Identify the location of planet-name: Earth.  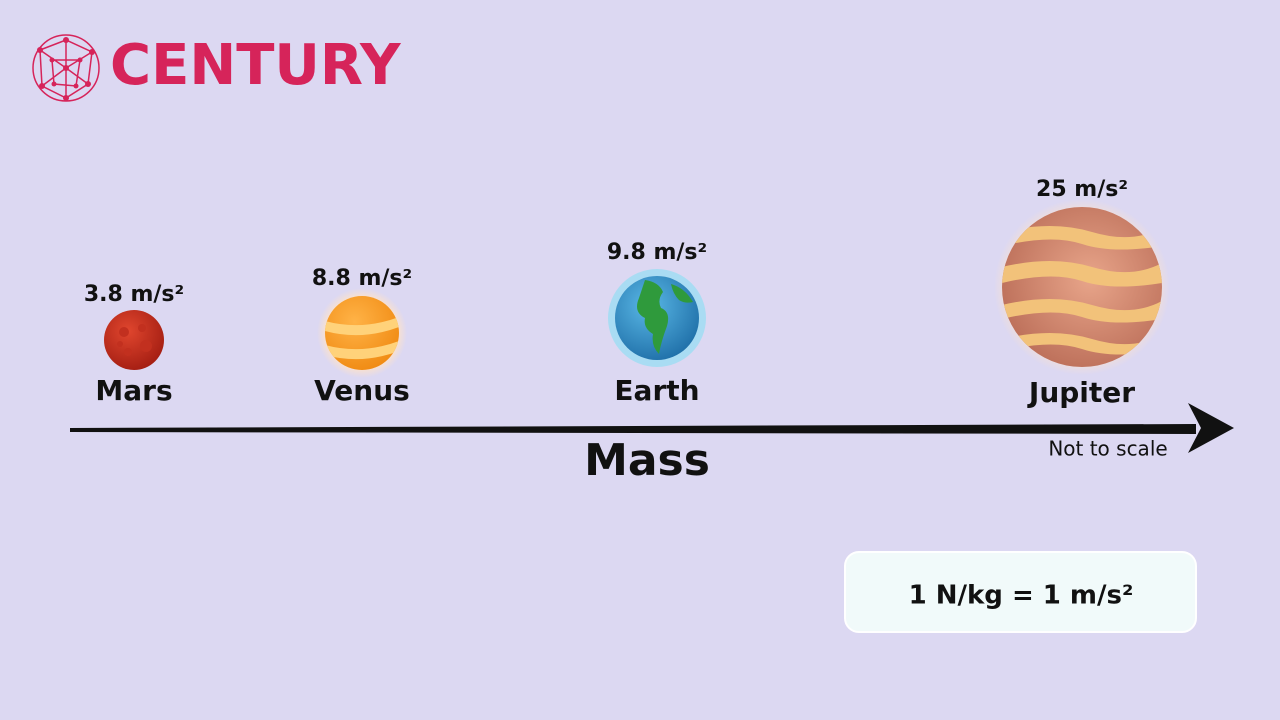
(656, 390).